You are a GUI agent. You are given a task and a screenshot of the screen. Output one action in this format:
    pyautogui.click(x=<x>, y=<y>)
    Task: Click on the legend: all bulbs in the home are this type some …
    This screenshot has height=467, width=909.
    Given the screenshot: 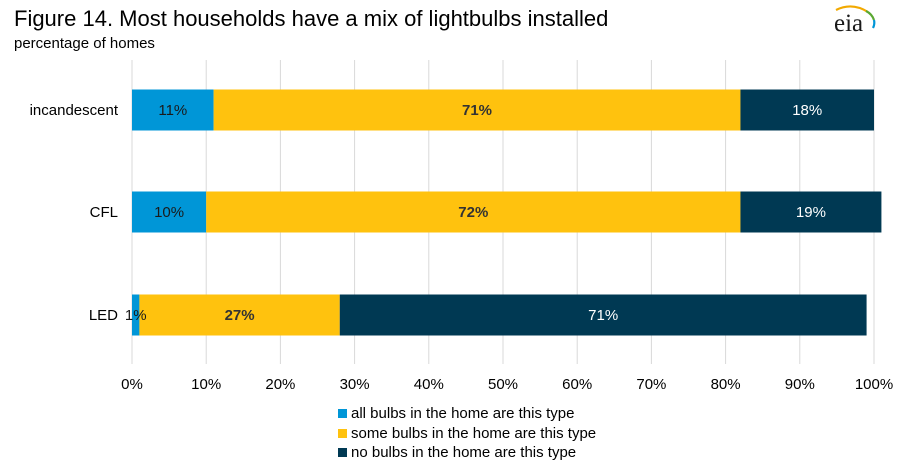 What is the action you would take?
    pyautogui.click(x=467, y=433)
    